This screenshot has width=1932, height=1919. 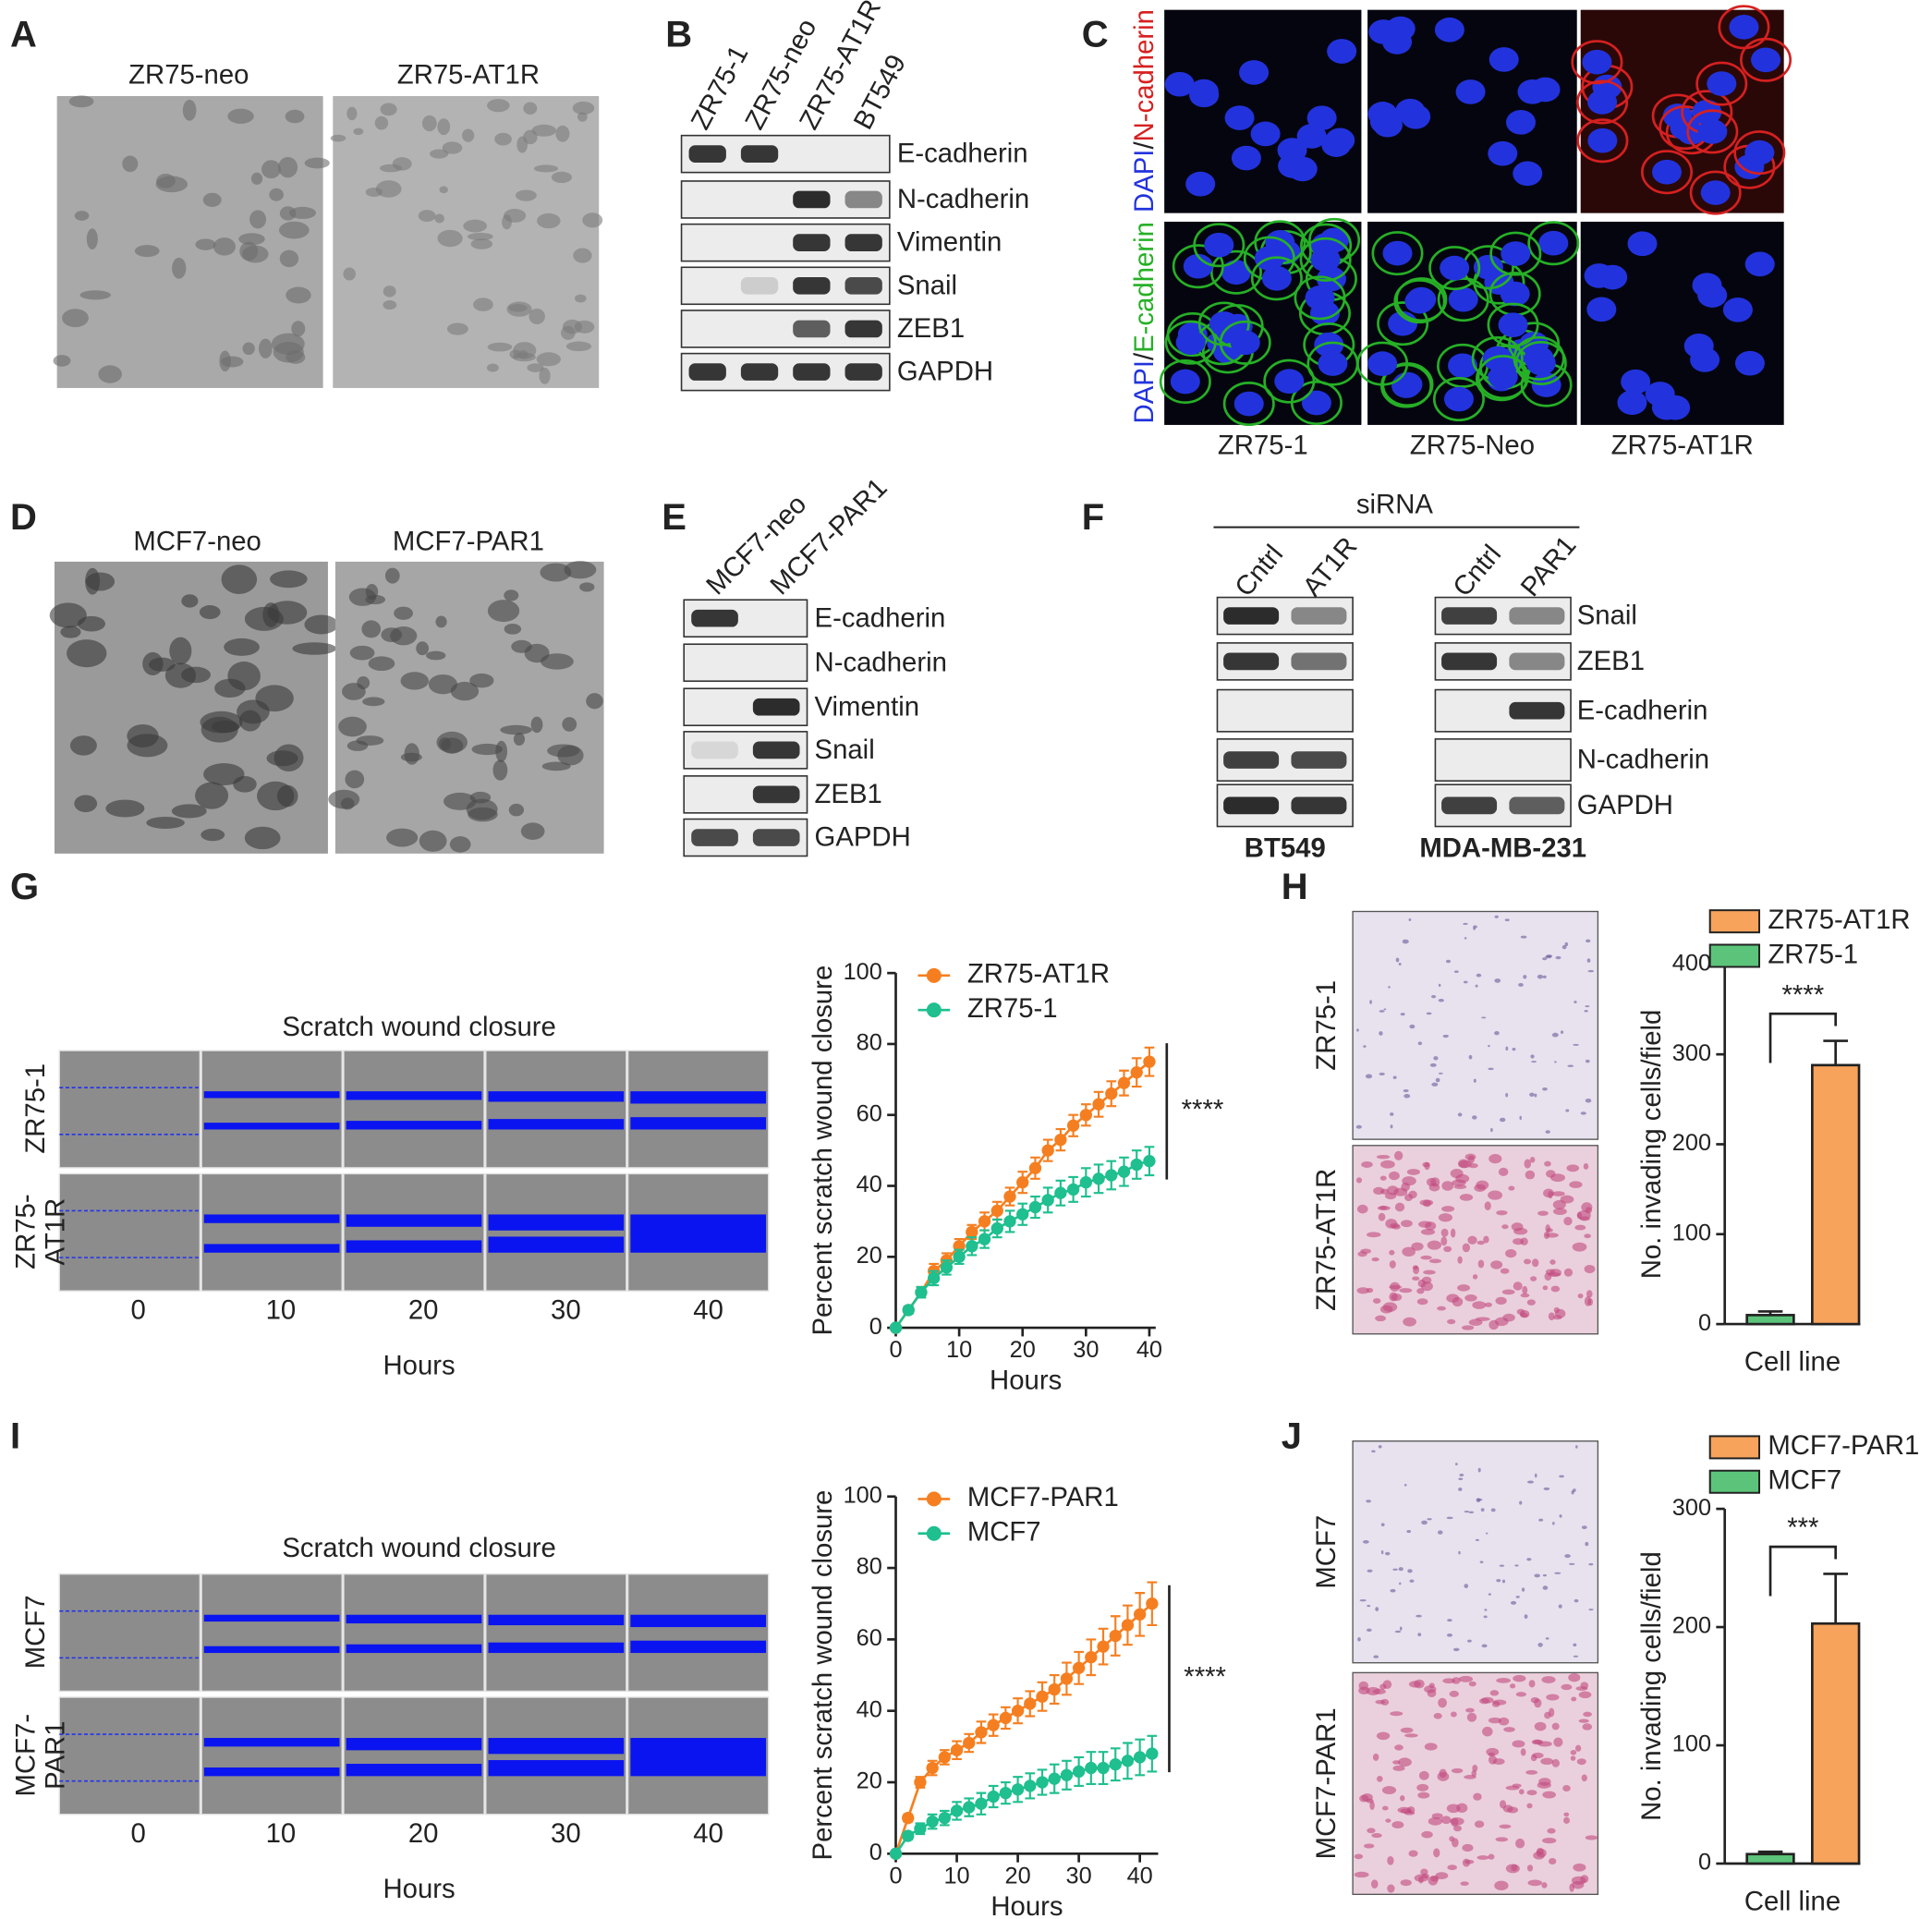 I want to click on image-label: MCF7-PAR1, so click(x=468, y=542).